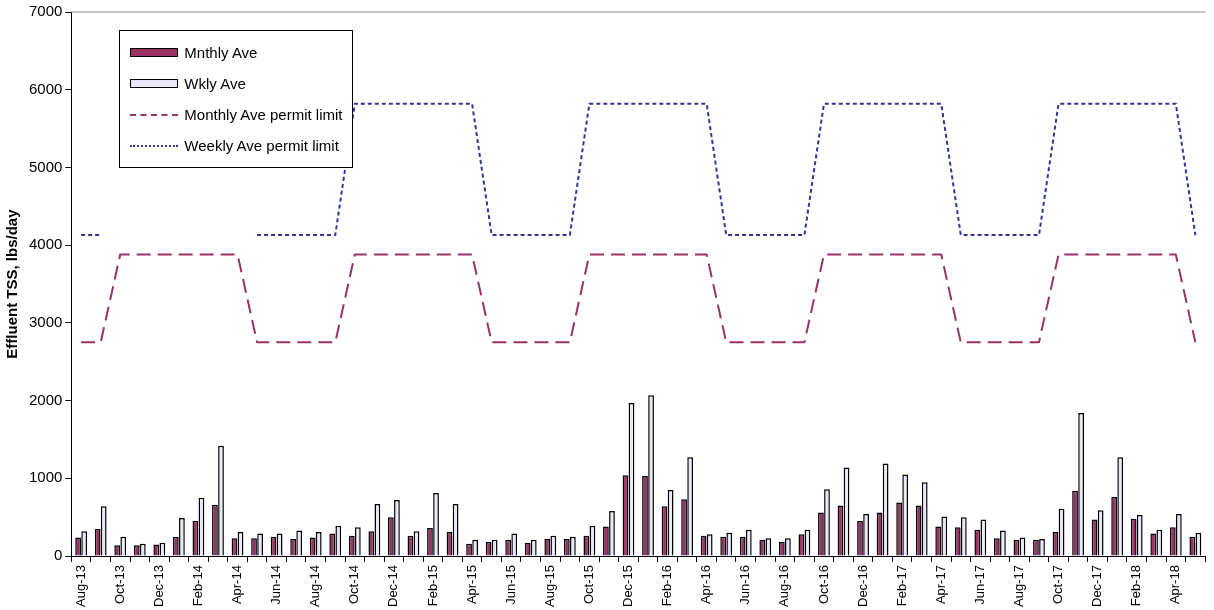 The height and width of the screenshot is (610, 1214). I want to click on x-tick-label: Apr-18, so click(1175, 585).